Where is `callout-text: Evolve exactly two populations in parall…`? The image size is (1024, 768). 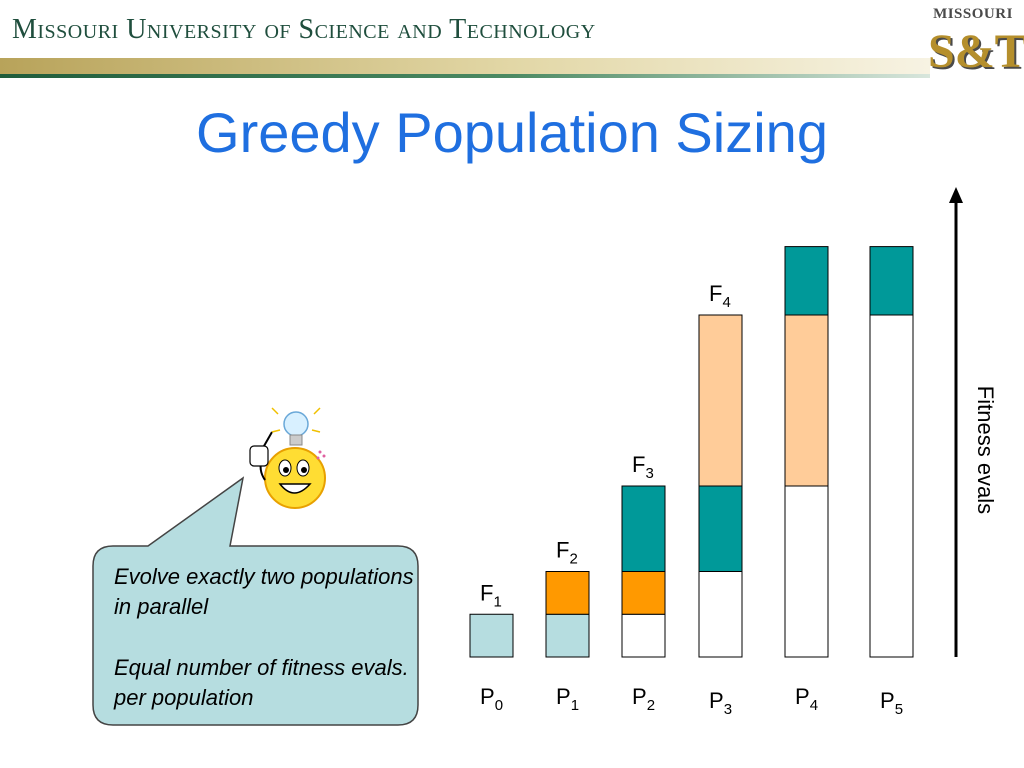
callout-text: Evolve exactly two populations in parall… is located at coordinates (264, 653).